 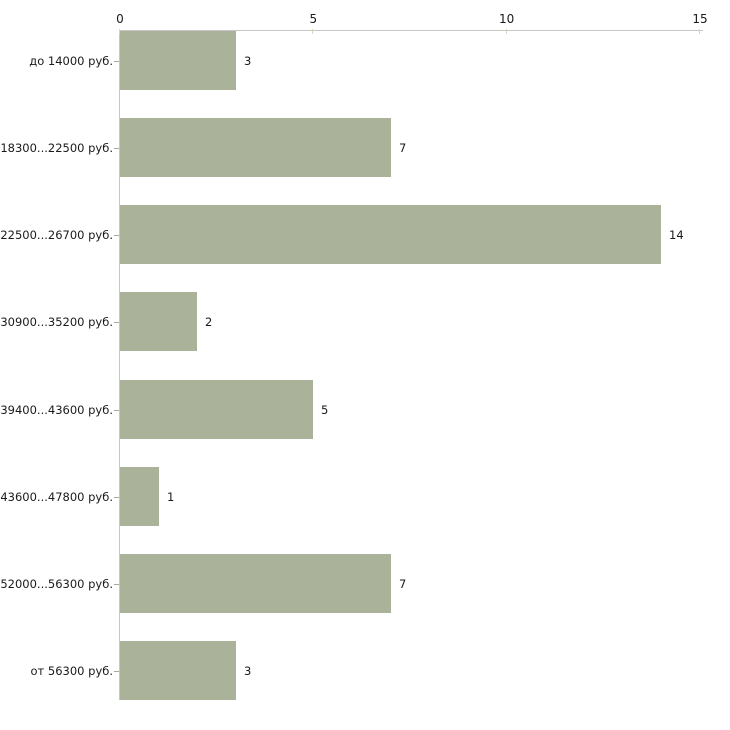 I want to click on y-axis-line, so click(x=119, y=365).